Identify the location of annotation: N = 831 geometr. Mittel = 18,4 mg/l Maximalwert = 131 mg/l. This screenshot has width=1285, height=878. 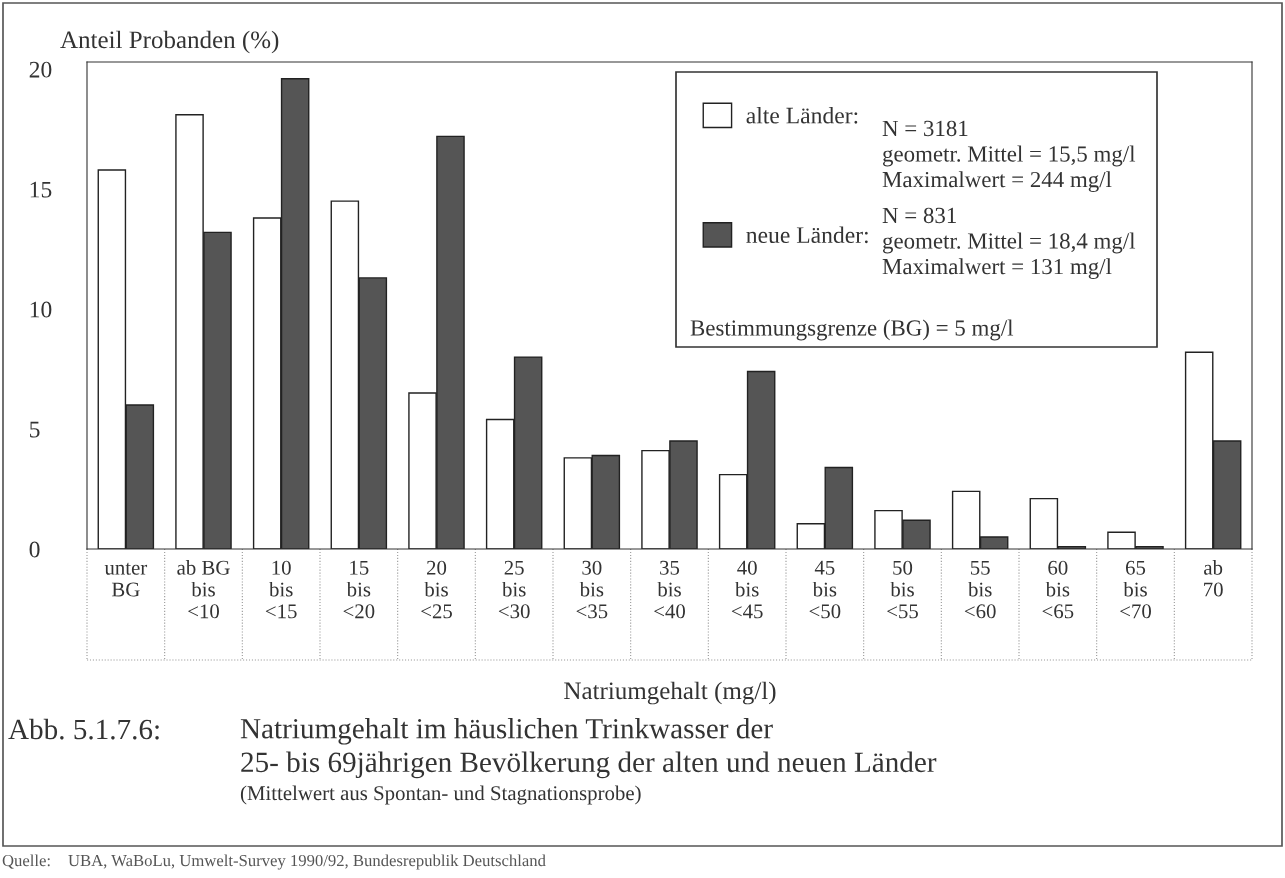
(1009, 243).